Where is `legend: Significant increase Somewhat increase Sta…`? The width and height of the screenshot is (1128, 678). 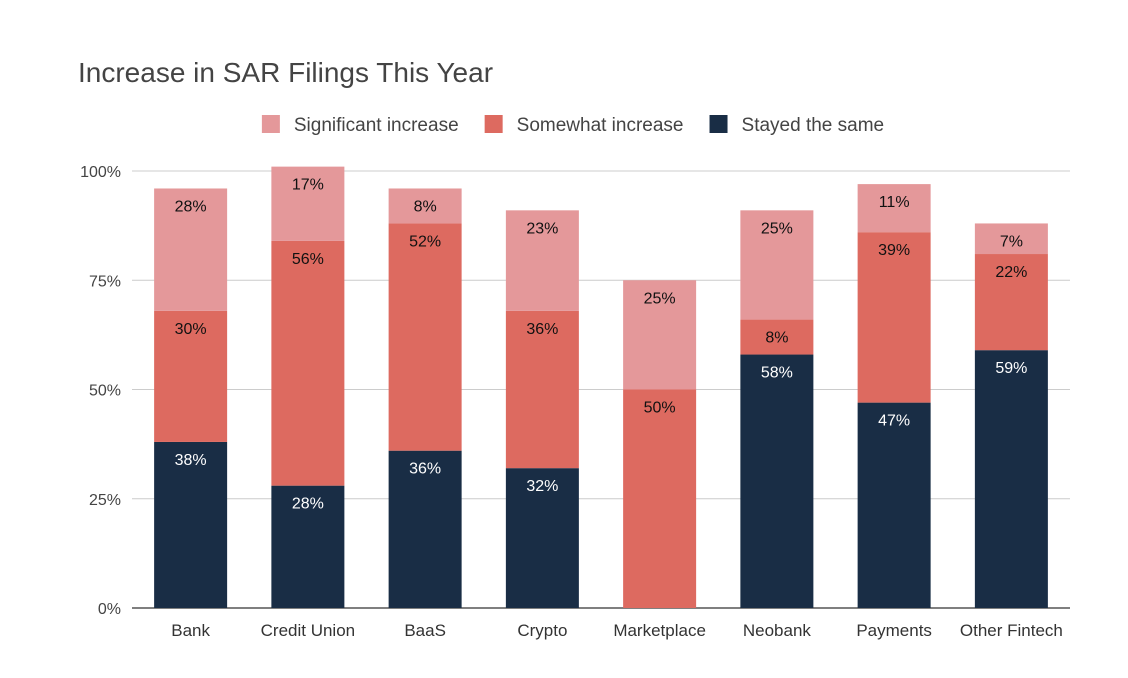 legend: Significant increase Somewhat increase Sta… is located at coordinates (573, 125).